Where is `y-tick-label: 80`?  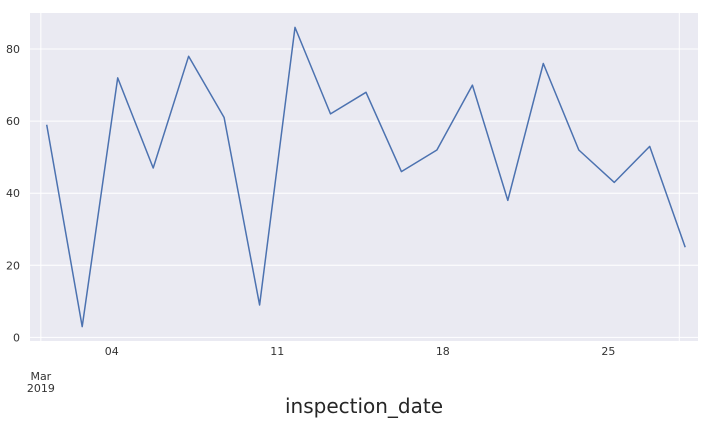 y-tick-label: 80 is located at coordinates (13, 49).